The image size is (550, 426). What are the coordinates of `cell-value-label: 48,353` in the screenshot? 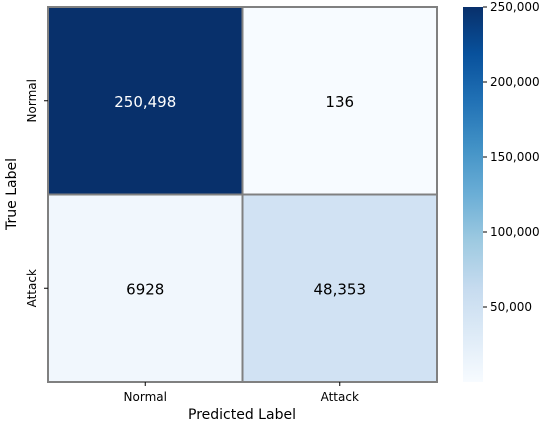 It's located at (340, 289).